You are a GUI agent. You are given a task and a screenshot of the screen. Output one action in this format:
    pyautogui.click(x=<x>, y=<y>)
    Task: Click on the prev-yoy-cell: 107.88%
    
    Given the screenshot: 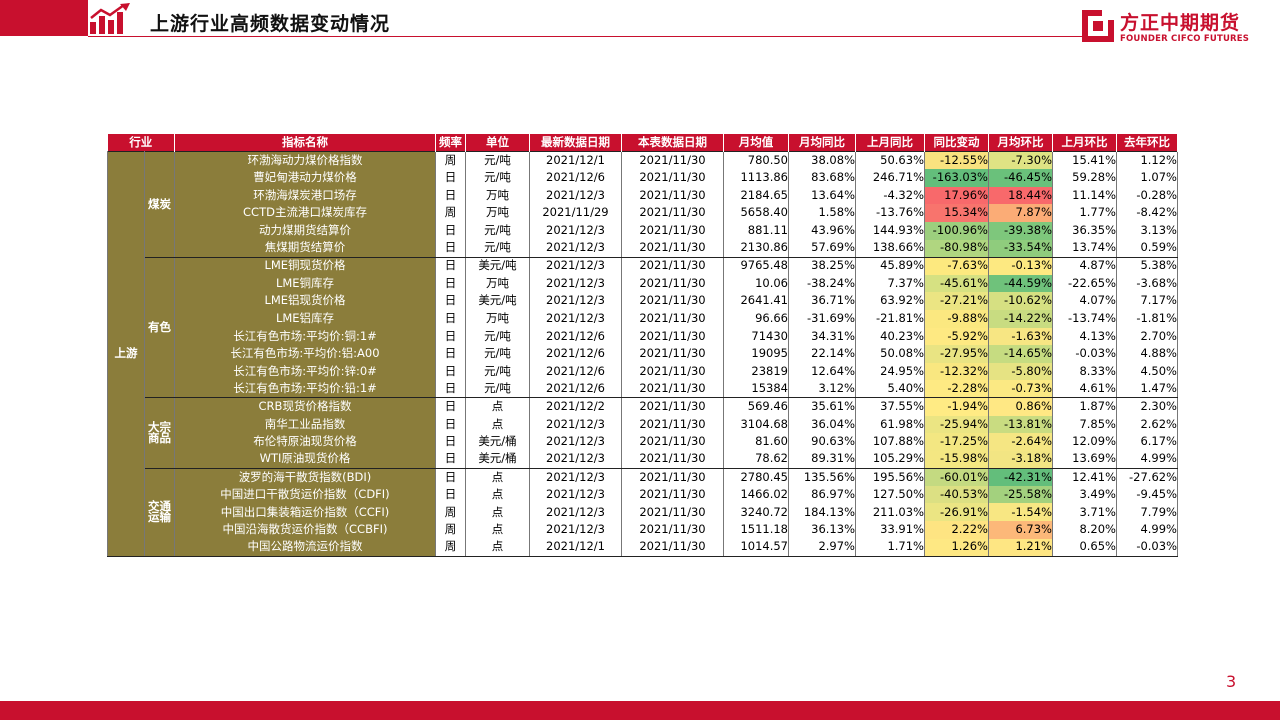 What is the action you would take?
    pyautogui.click(x=890, y=442)
    